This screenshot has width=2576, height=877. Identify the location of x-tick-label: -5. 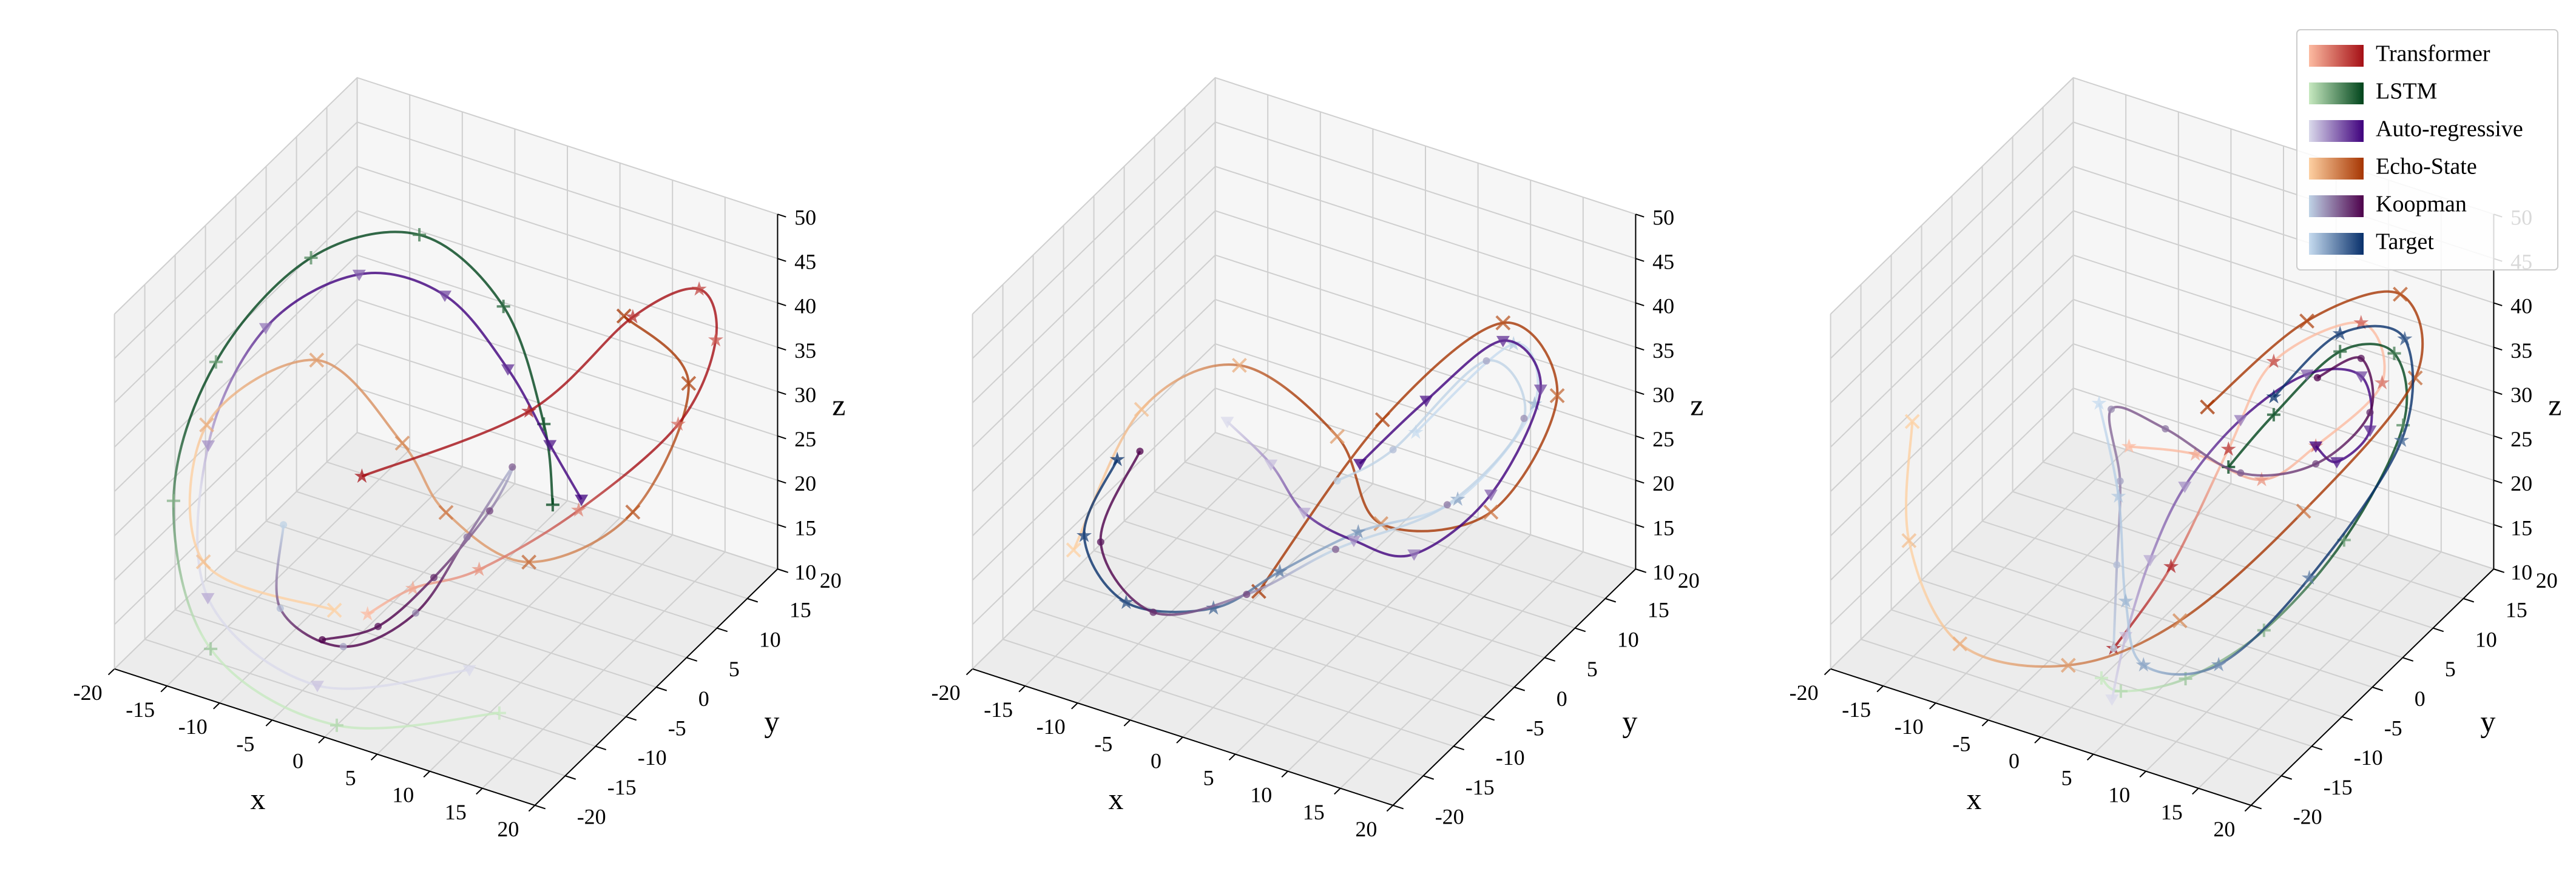
(1961, 743).